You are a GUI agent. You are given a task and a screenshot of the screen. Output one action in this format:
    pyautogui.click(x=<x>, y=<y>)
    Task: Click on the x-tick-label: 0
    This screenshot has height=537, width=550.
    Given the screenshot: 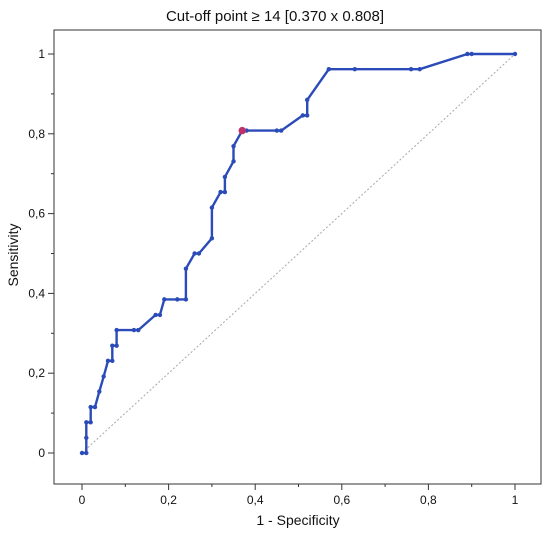 What is the action you would take?
    pyautogui.click(x=82, y=500)
    